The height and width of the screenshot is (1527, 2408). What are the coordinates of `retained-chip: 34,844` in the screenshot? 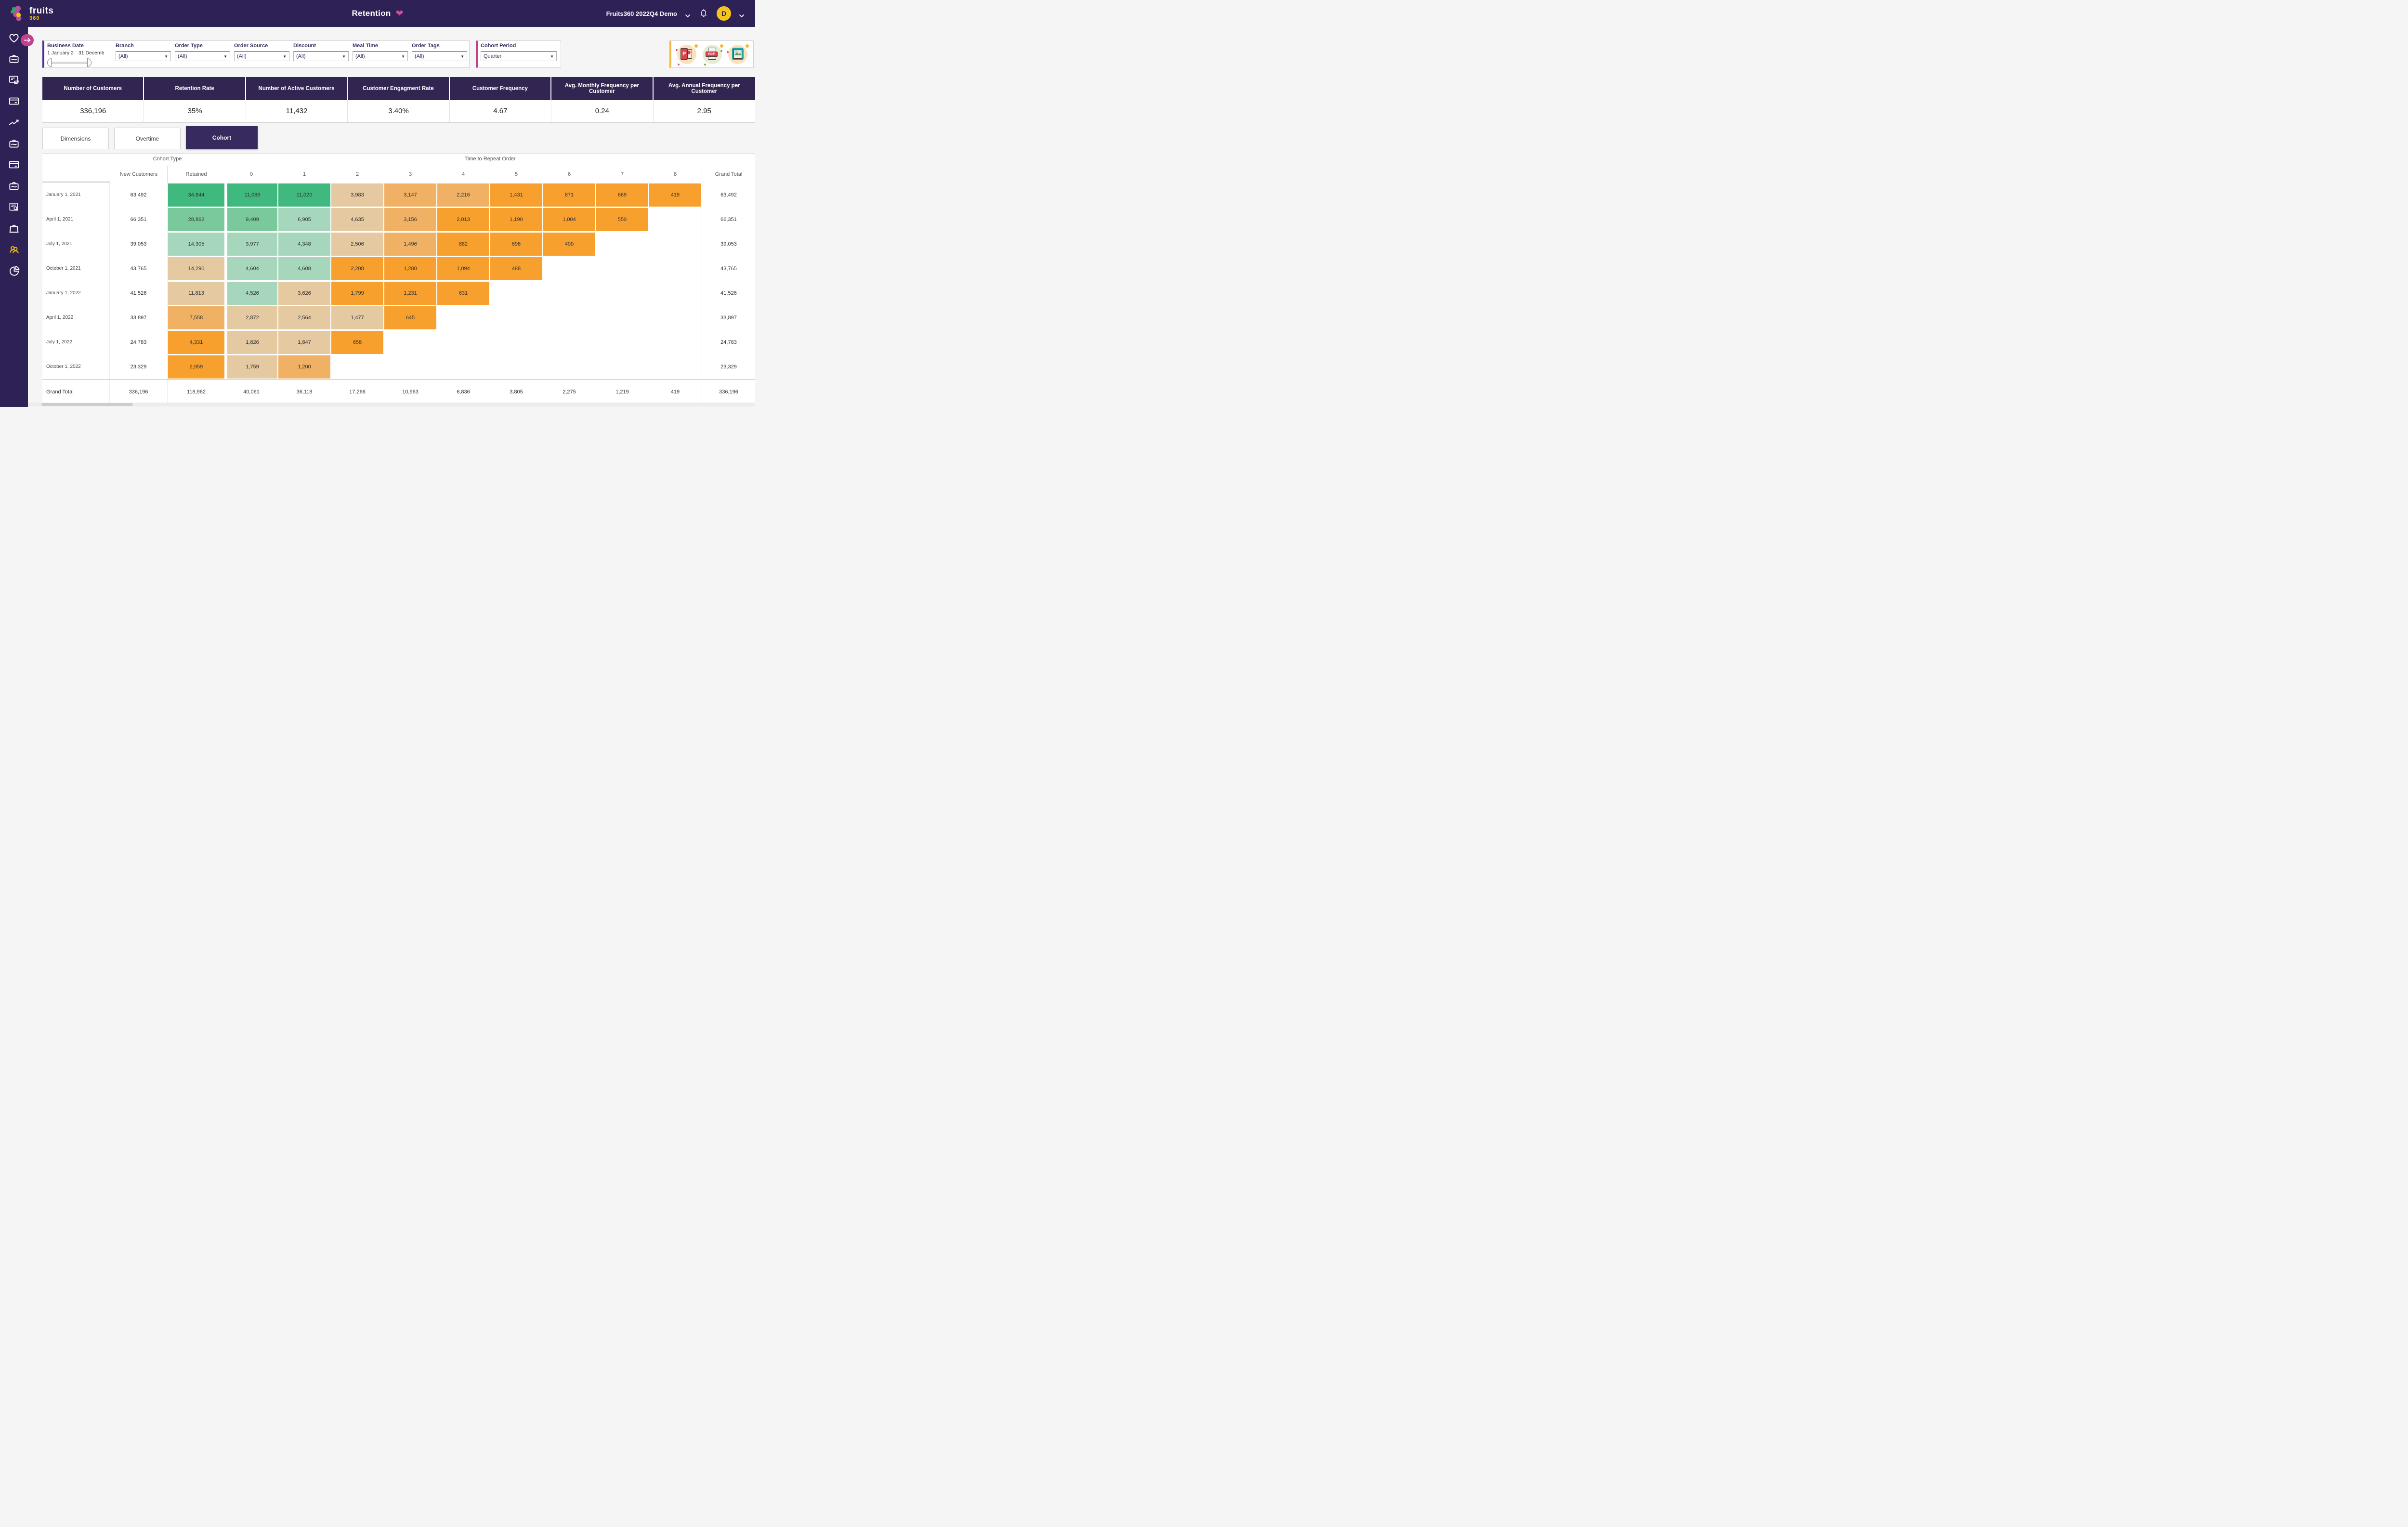 It's located at (196, 195).